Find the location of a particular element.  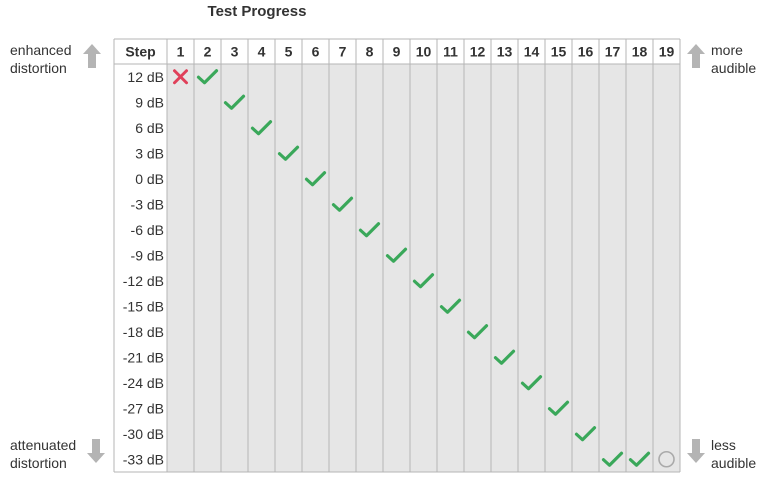

step-number: 18 is located at coordinates (640, 52).